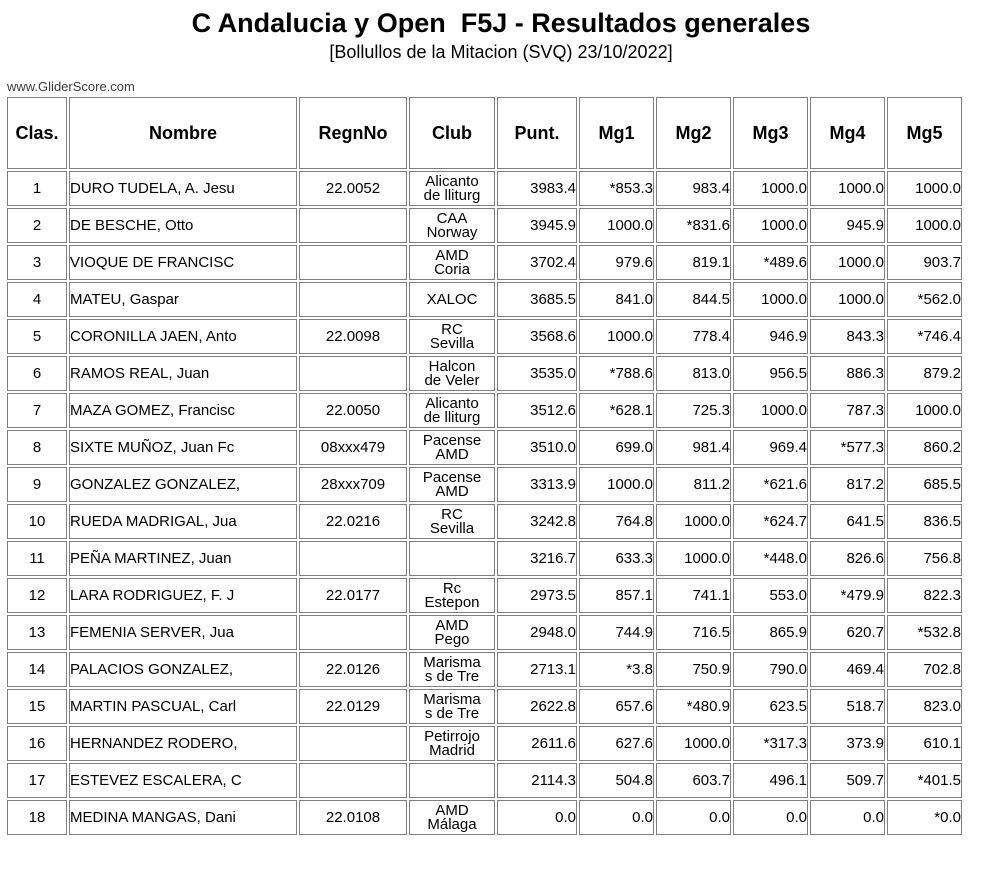 The width and height of the screenshot is (1002, 893). I want to click on club-cell: AMD Coria, so click(452, 262).